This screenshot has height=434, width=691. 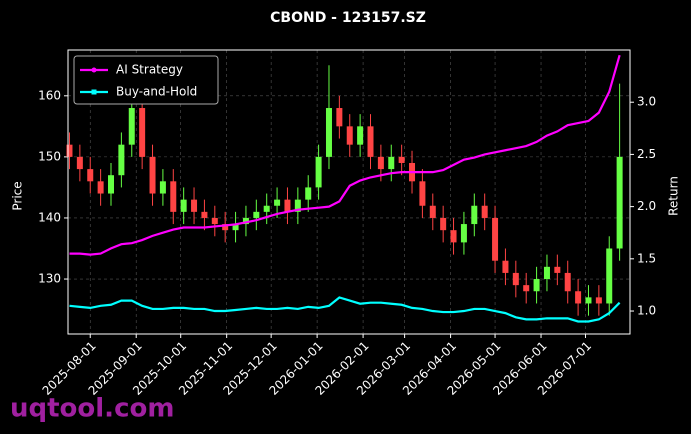 What do you see at coordinates (49, 95) in the screenshot?
I see `y-tick-label: 160` at bounding box center [49, 95].